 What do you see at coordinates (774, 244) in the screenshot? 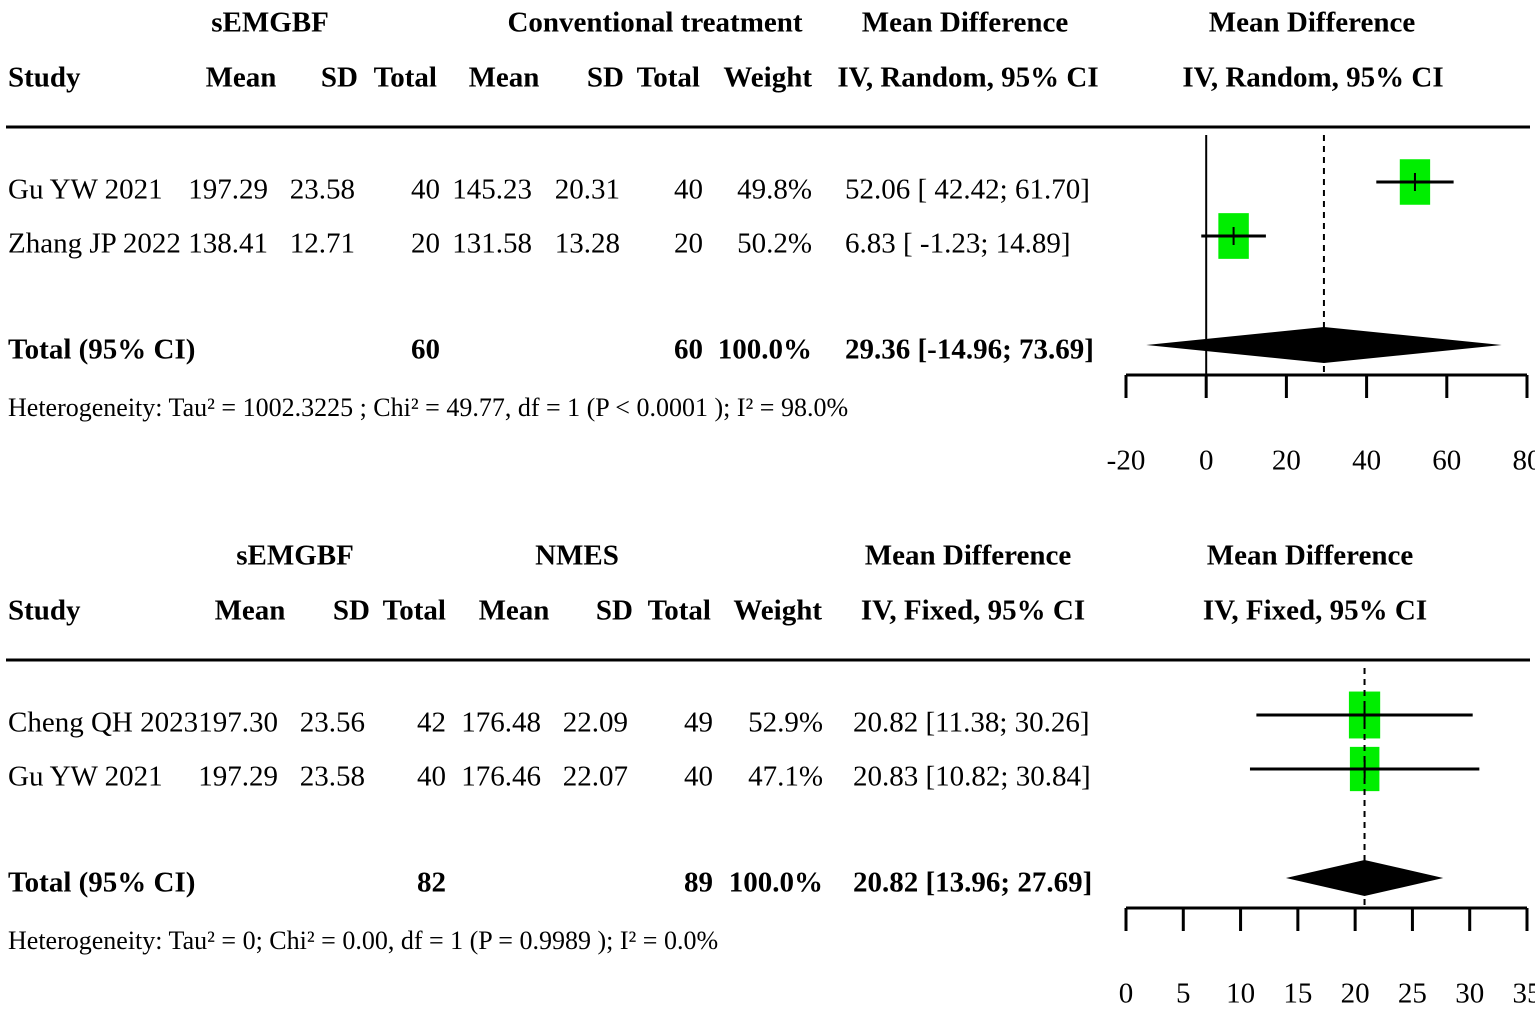
I see `weight: 50.2%` at bounding box center [774, 244].